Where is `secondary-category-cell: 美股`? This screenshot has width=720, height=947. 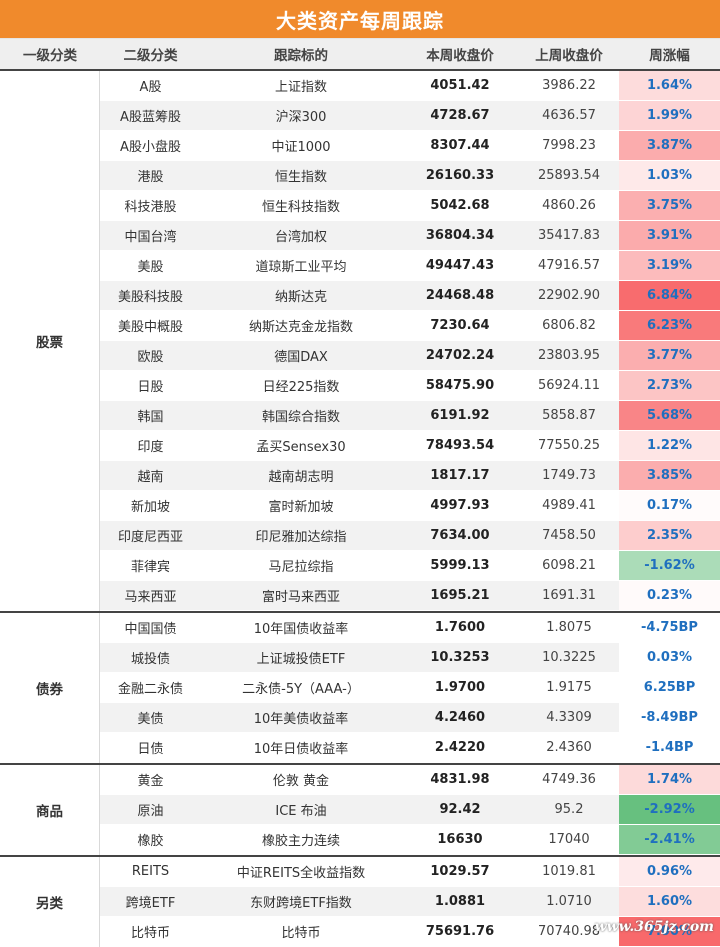
secondary-category-cell: 美股 is located at coordinates (150, 266).